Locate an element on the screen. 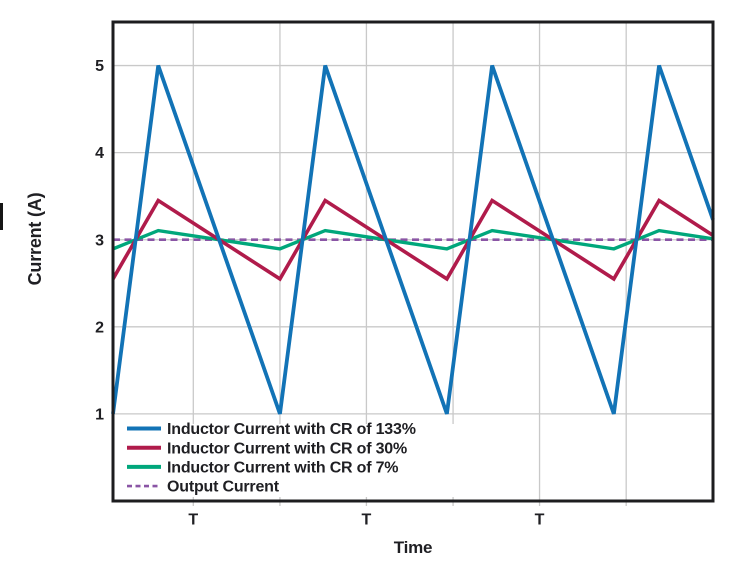 This screenshot has width=741, height=567. legend-label: Inductor Current with CR of 133% is located at coordinates (291, 429).